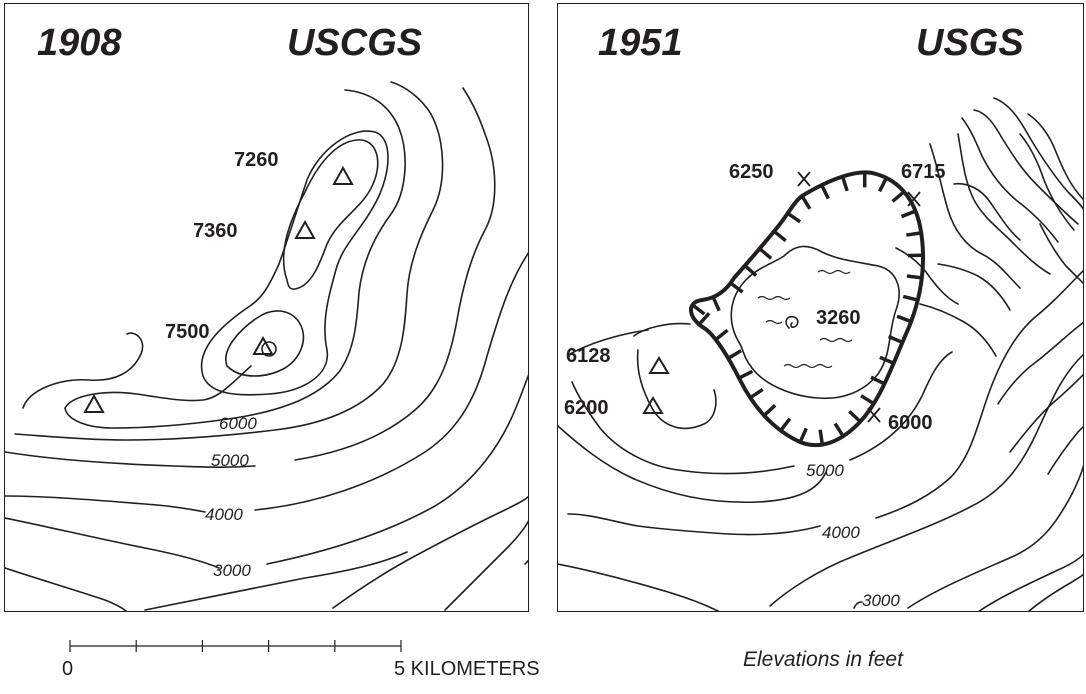 The image size is (1086, 694). Describe the element at coordinates (586, 408) in the screenshot. I see `elevation-label: 6200` at that location.